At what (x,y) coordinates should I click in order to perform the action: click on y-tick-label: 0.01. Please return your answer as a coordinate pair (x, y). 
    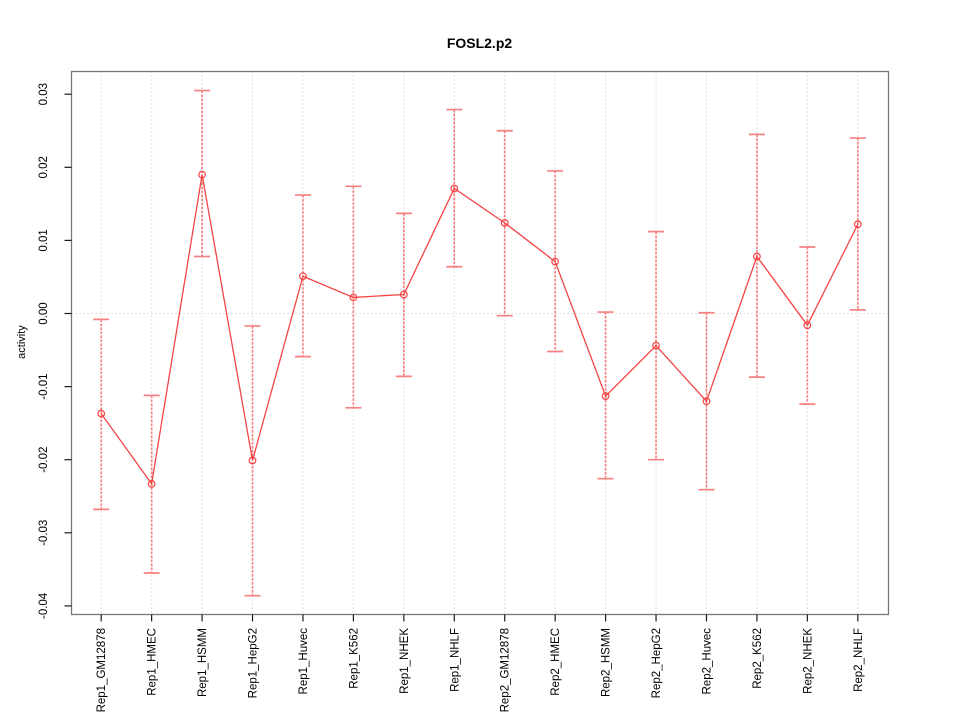
    Looking at the image, I should click on (44, 240).